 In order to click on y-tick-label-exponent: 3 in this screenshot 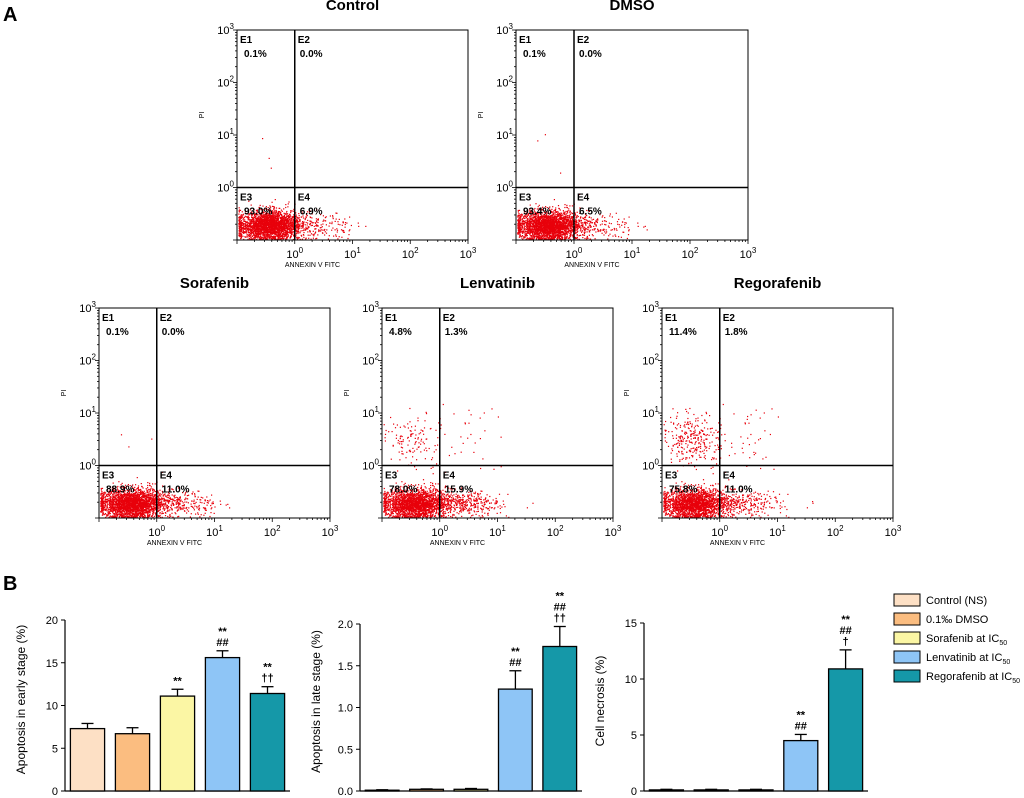, I will do `click(232, 26)`.